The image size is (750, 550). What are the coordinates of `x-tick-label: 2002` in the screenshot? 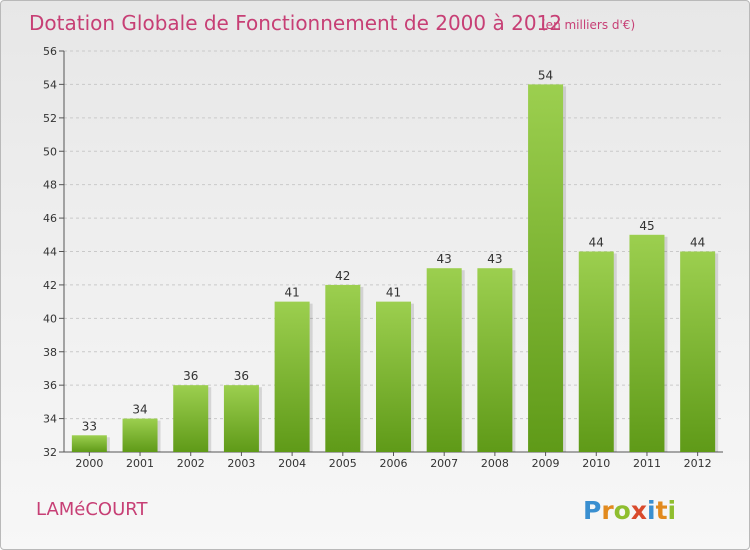 It's located at (191, 463).